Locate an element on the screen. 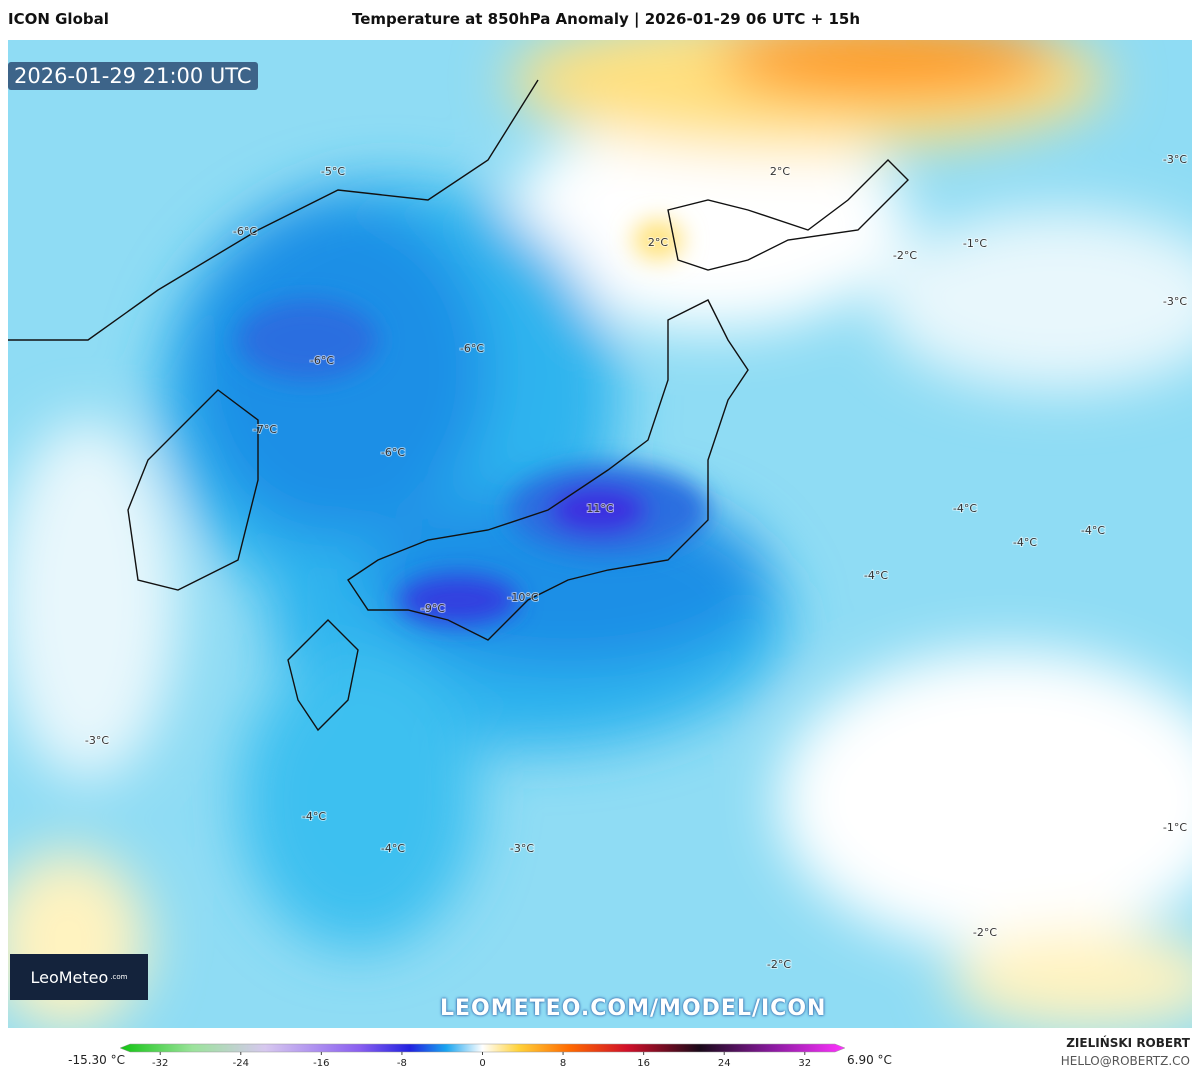 The height and width of the screenshot is (1074, 1200). colorbar-tick-label: -24 is located at coordinates (241, 1063).